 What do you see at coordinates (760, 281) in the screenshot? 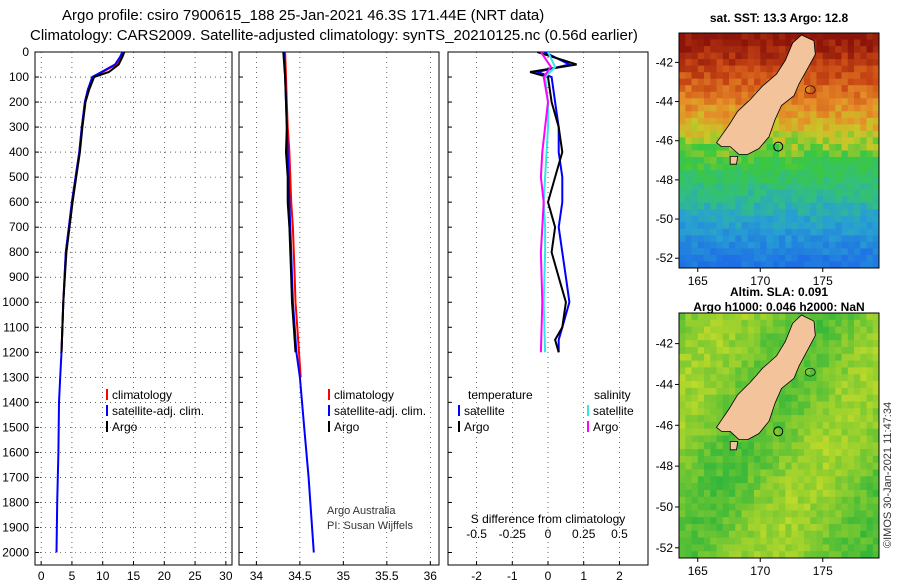
I see `map-x-tick-label: 170` at bounding box center [760, 281].